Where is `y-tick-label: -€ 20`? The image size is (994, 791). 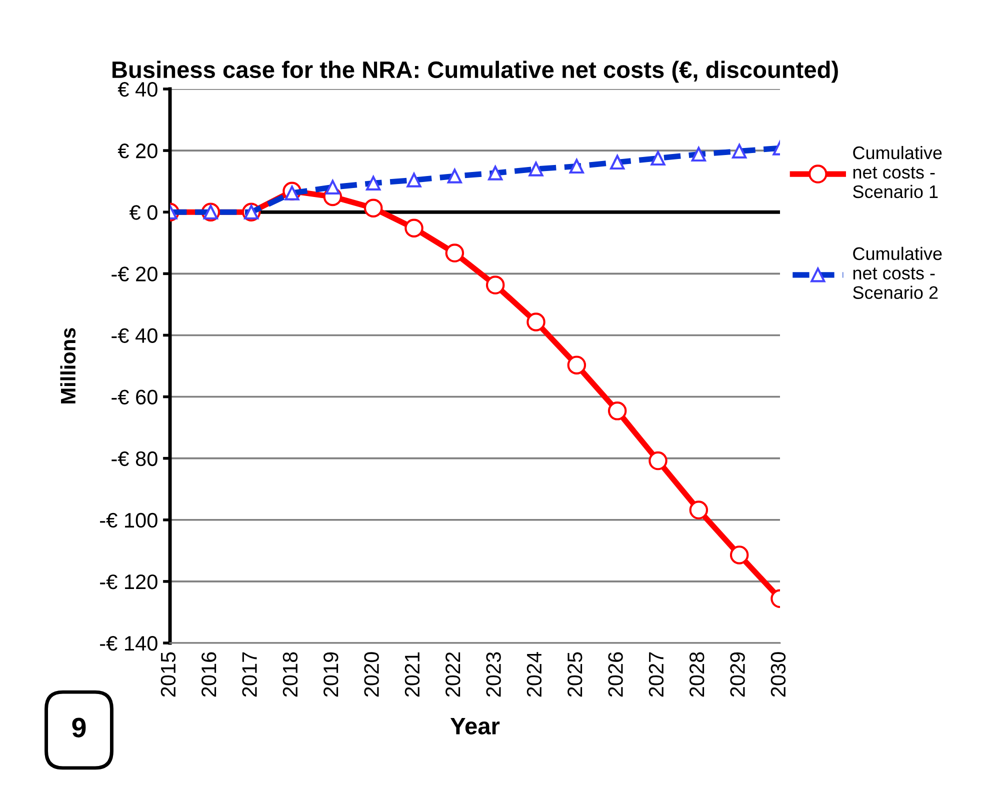 y-tick-label: -€ 20 is located at coordinates (135, 274).